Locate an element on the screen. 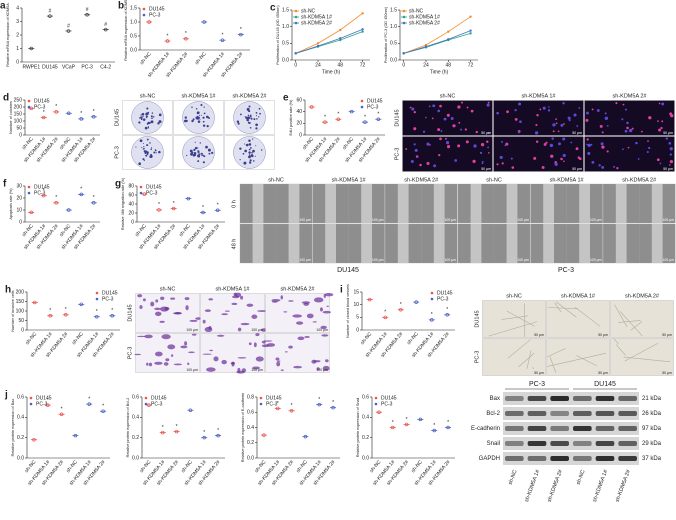  y-tick-label: 0.4 is located at coordinates (135, 418).